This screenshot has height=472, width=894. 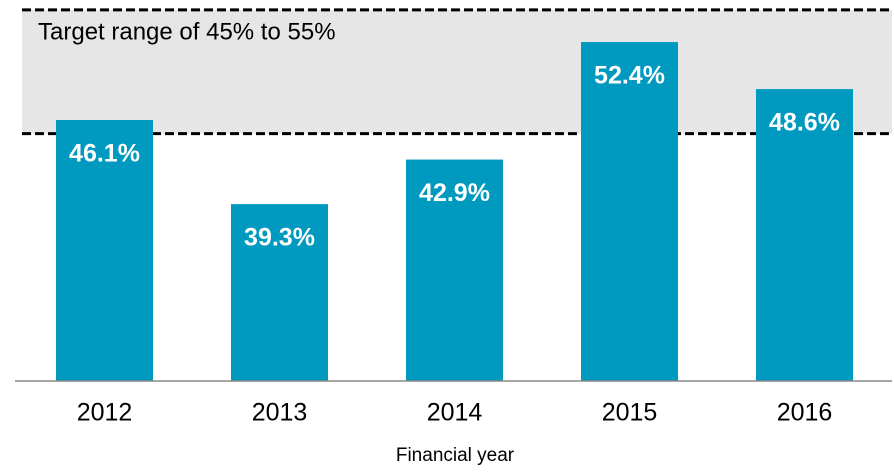 I want to click on x-tick-label: 2012, so click(x=105, y=413).